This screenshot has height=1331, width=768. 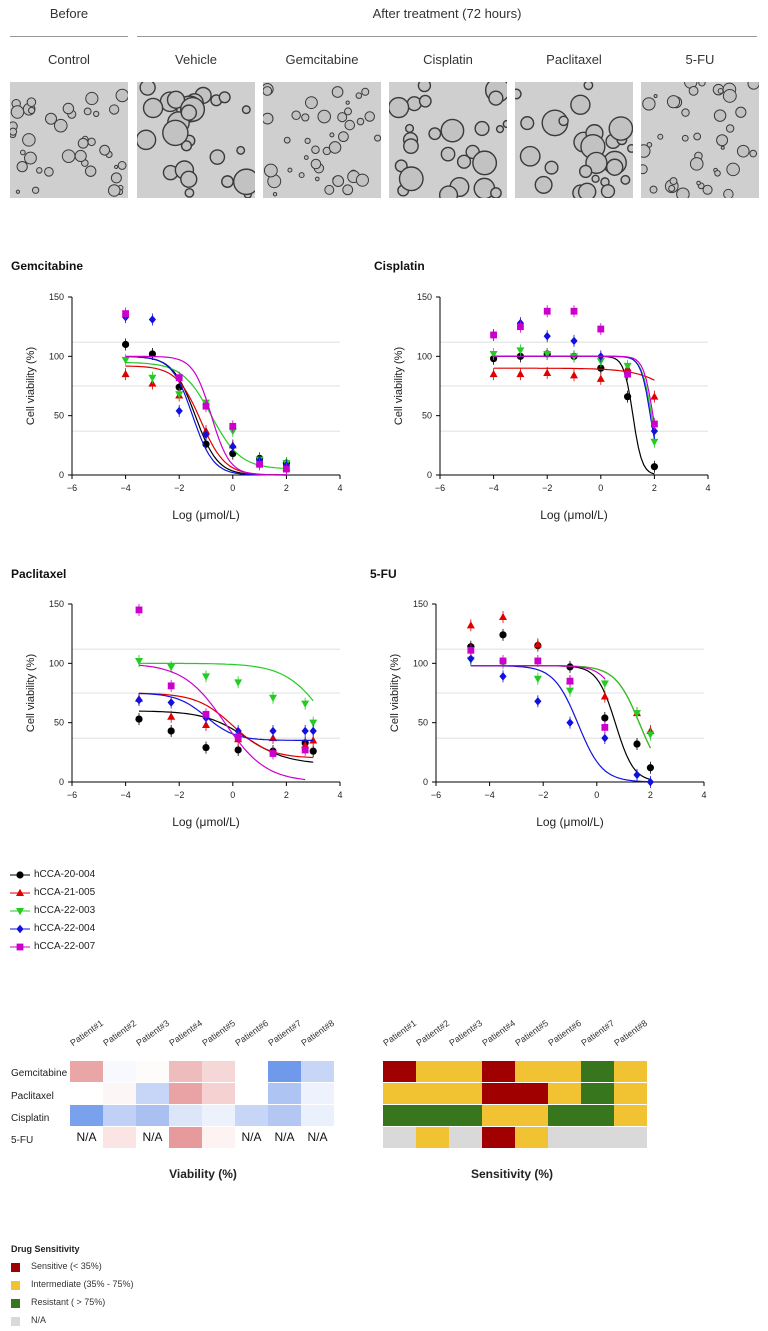 What do you see at coordinates (399, 386) in the screenshot?
I see `y-axis-label: Cell viability (%)` at bounding box center [399, 386].